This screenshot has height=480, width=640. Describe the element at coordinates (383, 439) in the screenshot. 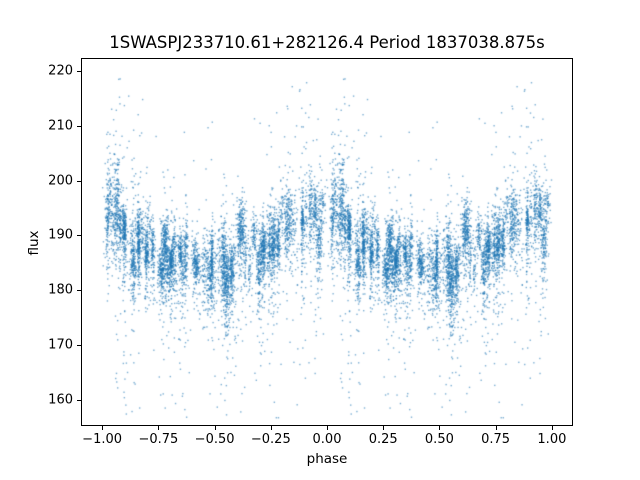

I see `x-tick-label: 0.25` at that location.